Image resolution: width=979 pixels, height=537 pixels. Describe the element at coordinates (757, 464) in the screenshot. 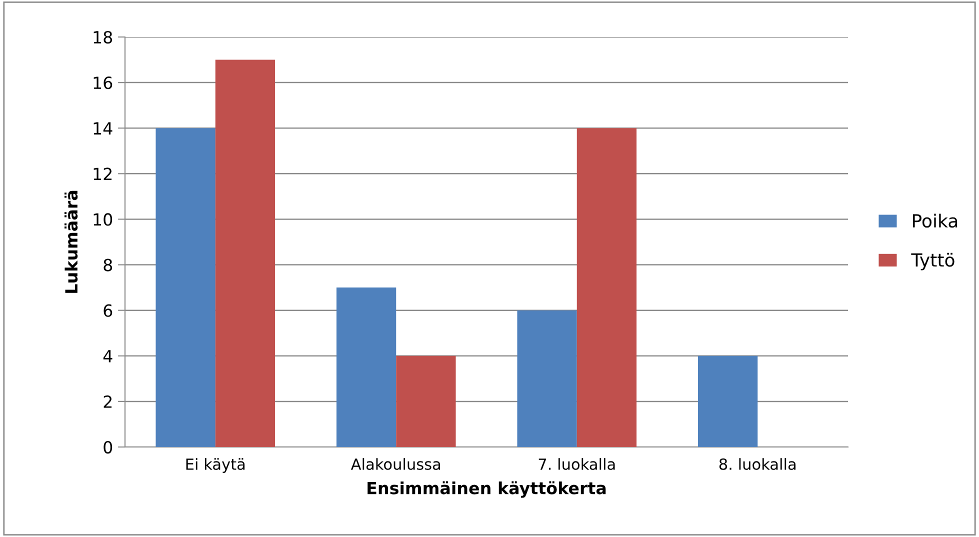

I see `x-tick-label: 8. luokalla` at that location.